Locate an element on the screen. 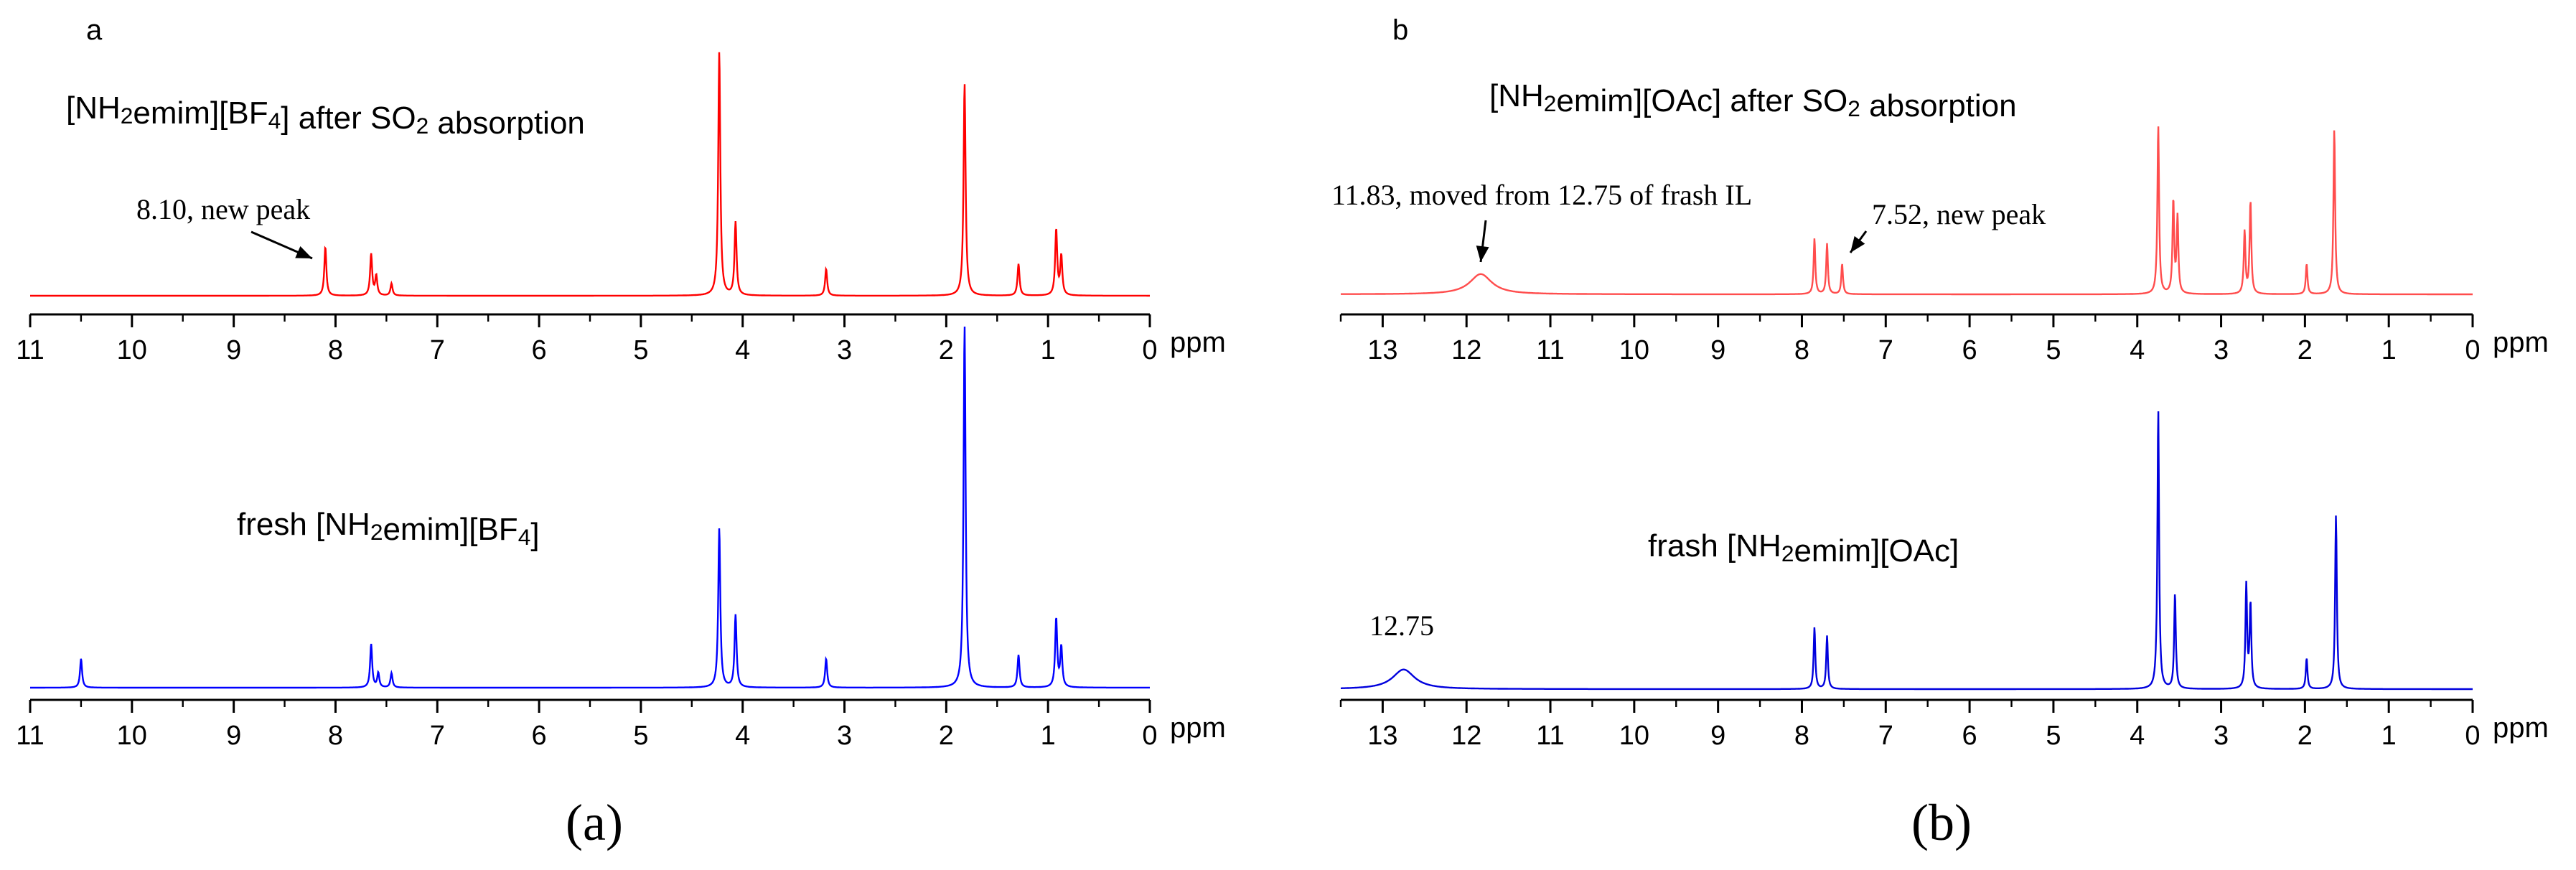 This screenshot has height=870, width=2576. panel-label: a is located at coordinates (94, 30).